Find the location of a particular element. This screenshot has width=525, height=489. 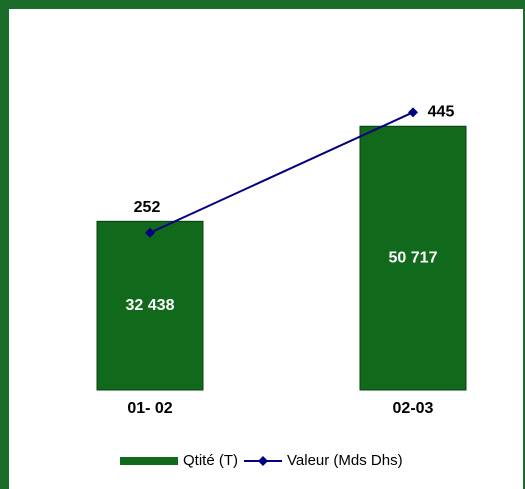

bar-value-label: 32 438 is located at coordinates (150, 305).